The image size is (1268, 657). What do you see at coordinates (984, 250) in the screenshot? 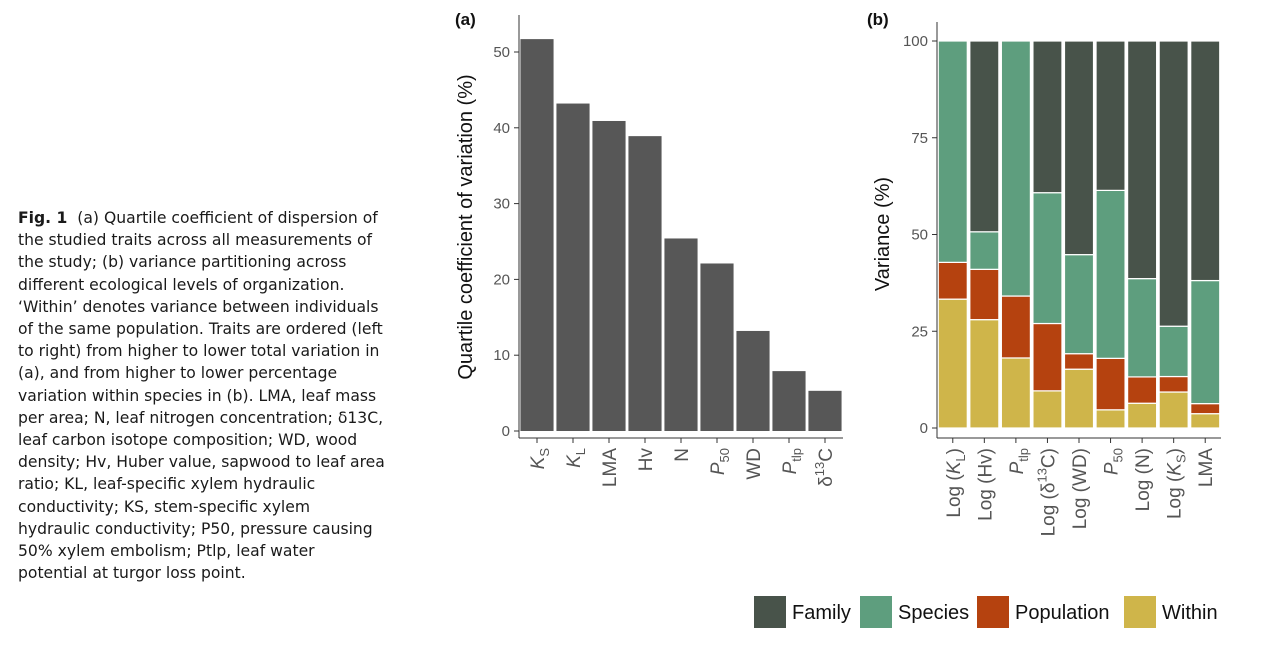
I see `segment-species-log-hv` at bounding box center [984, 250].